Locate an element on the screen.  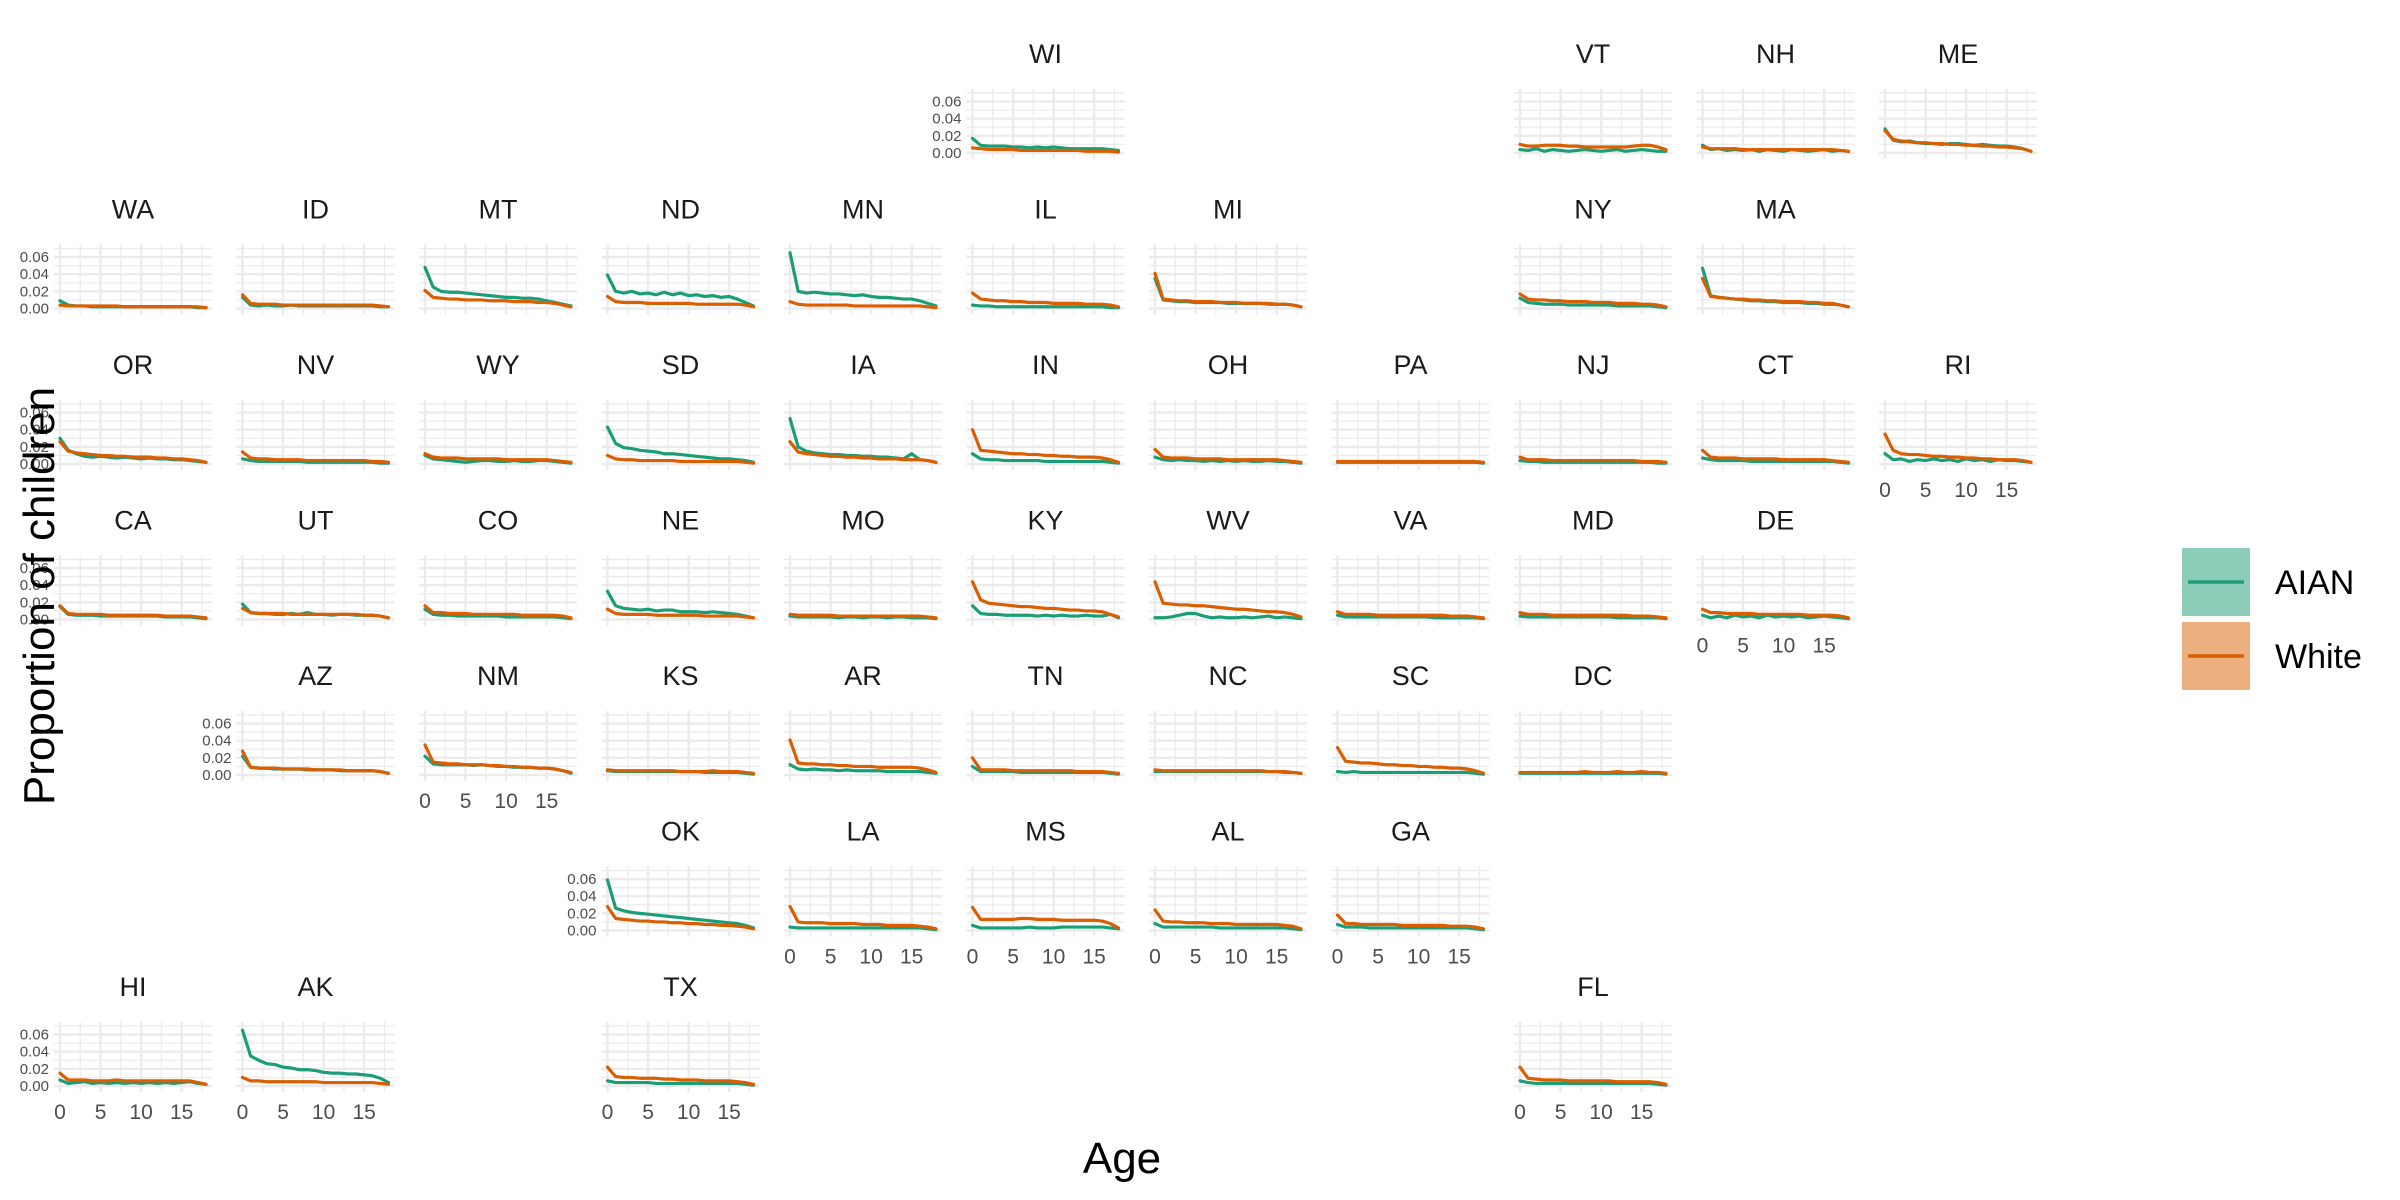
panel-title: UT is located at coordinates (316, 521).